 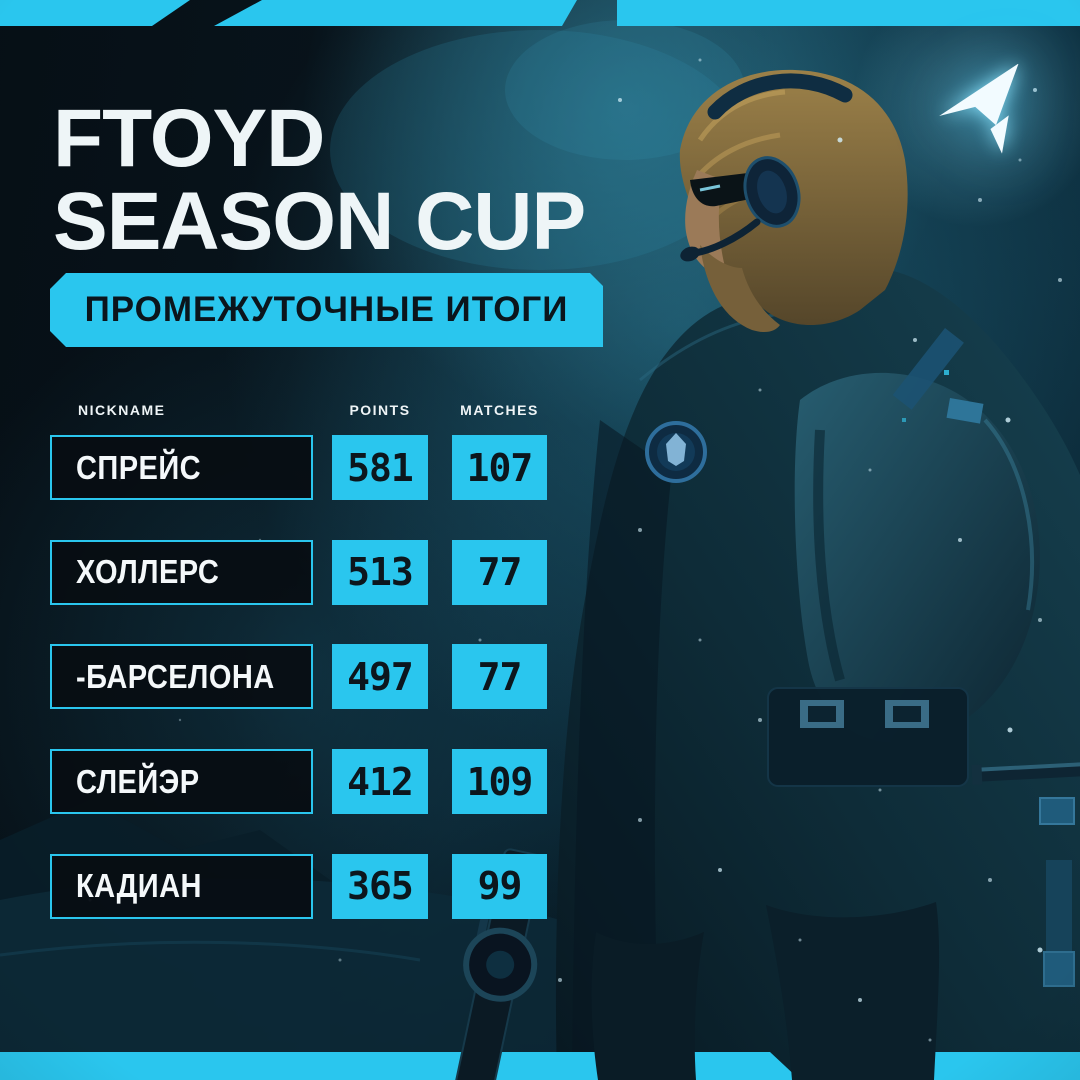 I want to click on nickname-cell: ХОЛЛЕРС, so click(x=181, y=572).